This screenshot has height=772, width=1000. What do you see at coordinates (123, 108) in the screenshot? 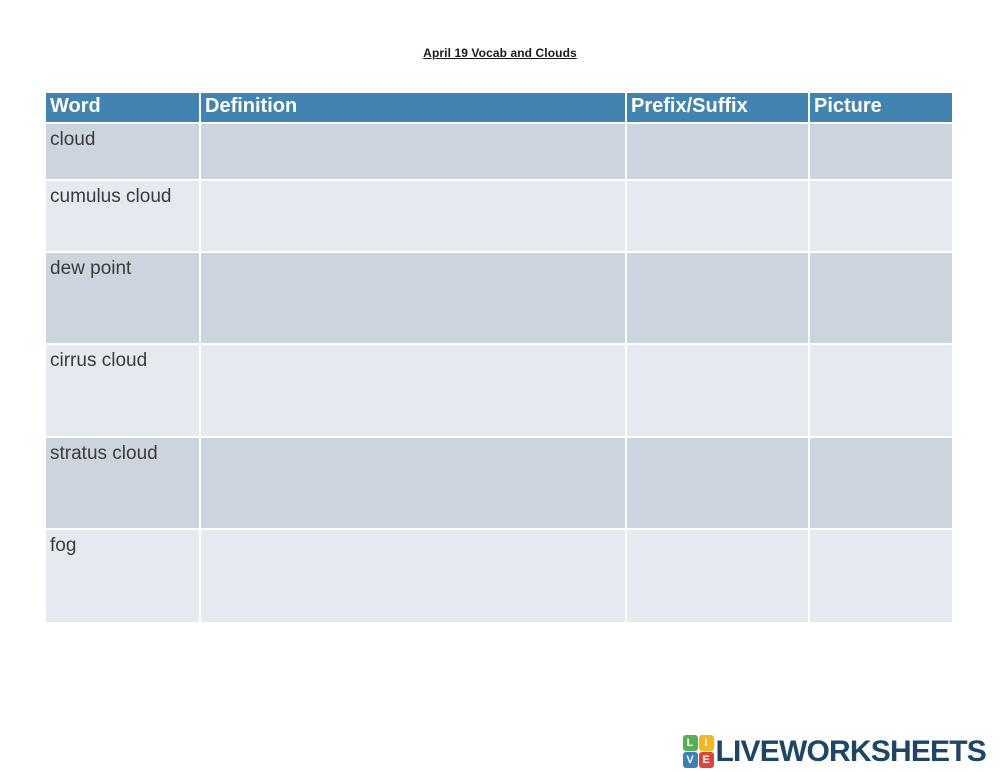
I see `column-header-word: Word` at bounding box center [123, 108].